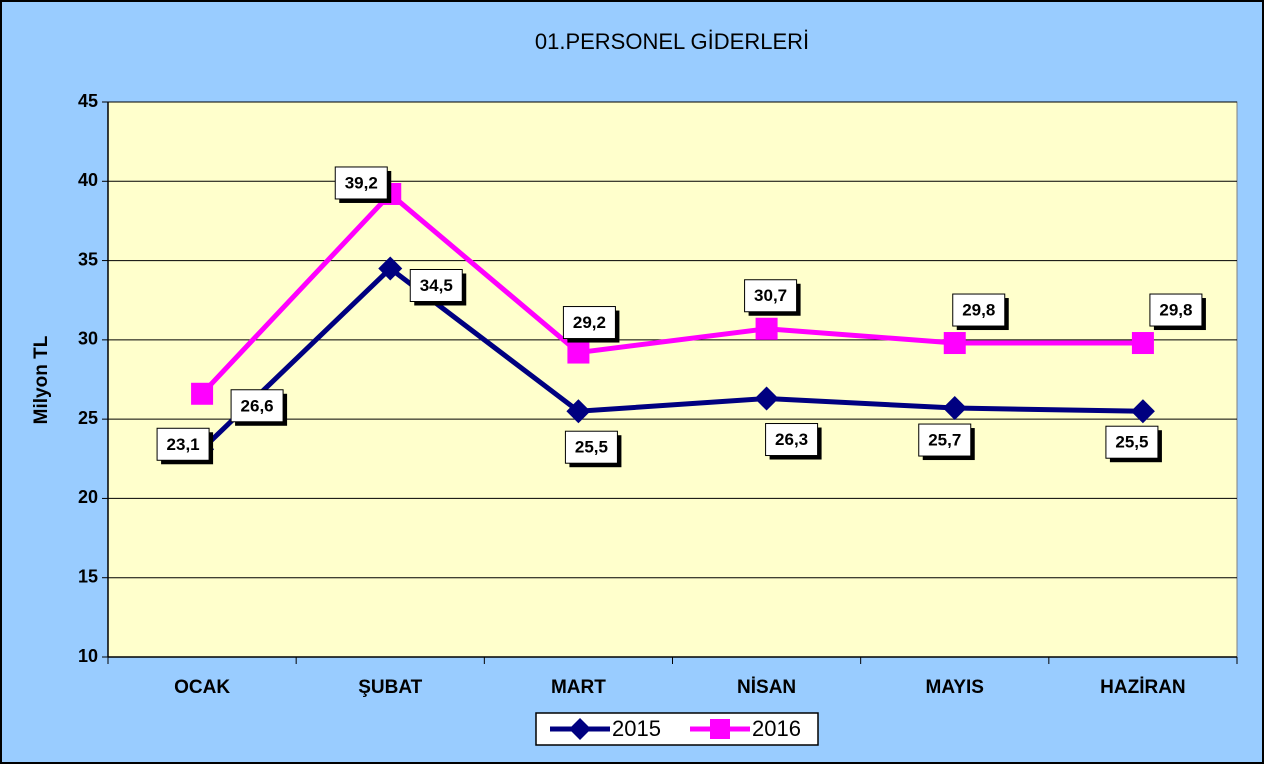 The width and height of the screenshot is (1264, 764). I want to click on y-tick-label: 10, so click(88, 656).